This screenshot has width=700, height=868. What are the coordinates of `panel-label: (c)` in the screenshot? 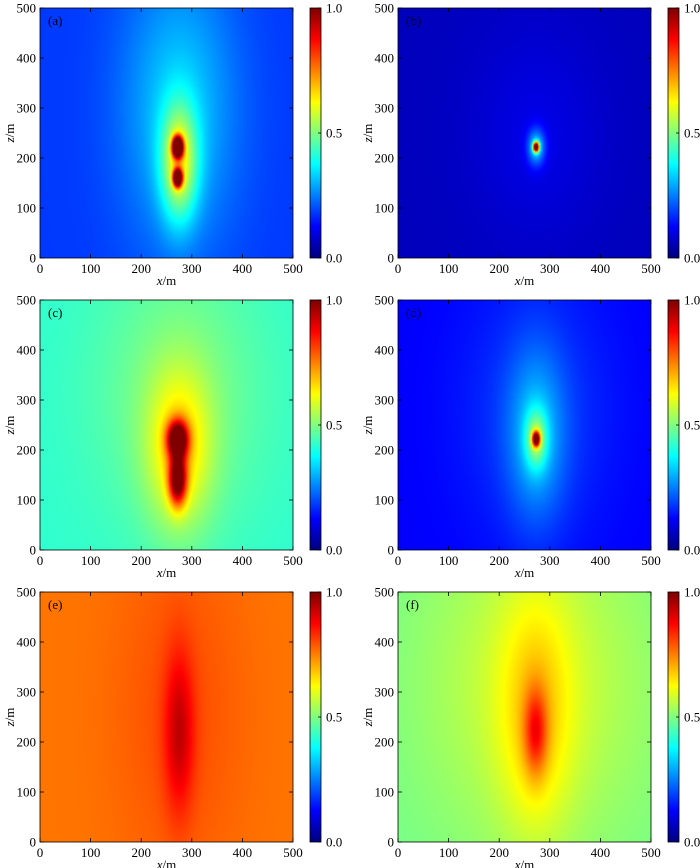 It's located at (55, 312).